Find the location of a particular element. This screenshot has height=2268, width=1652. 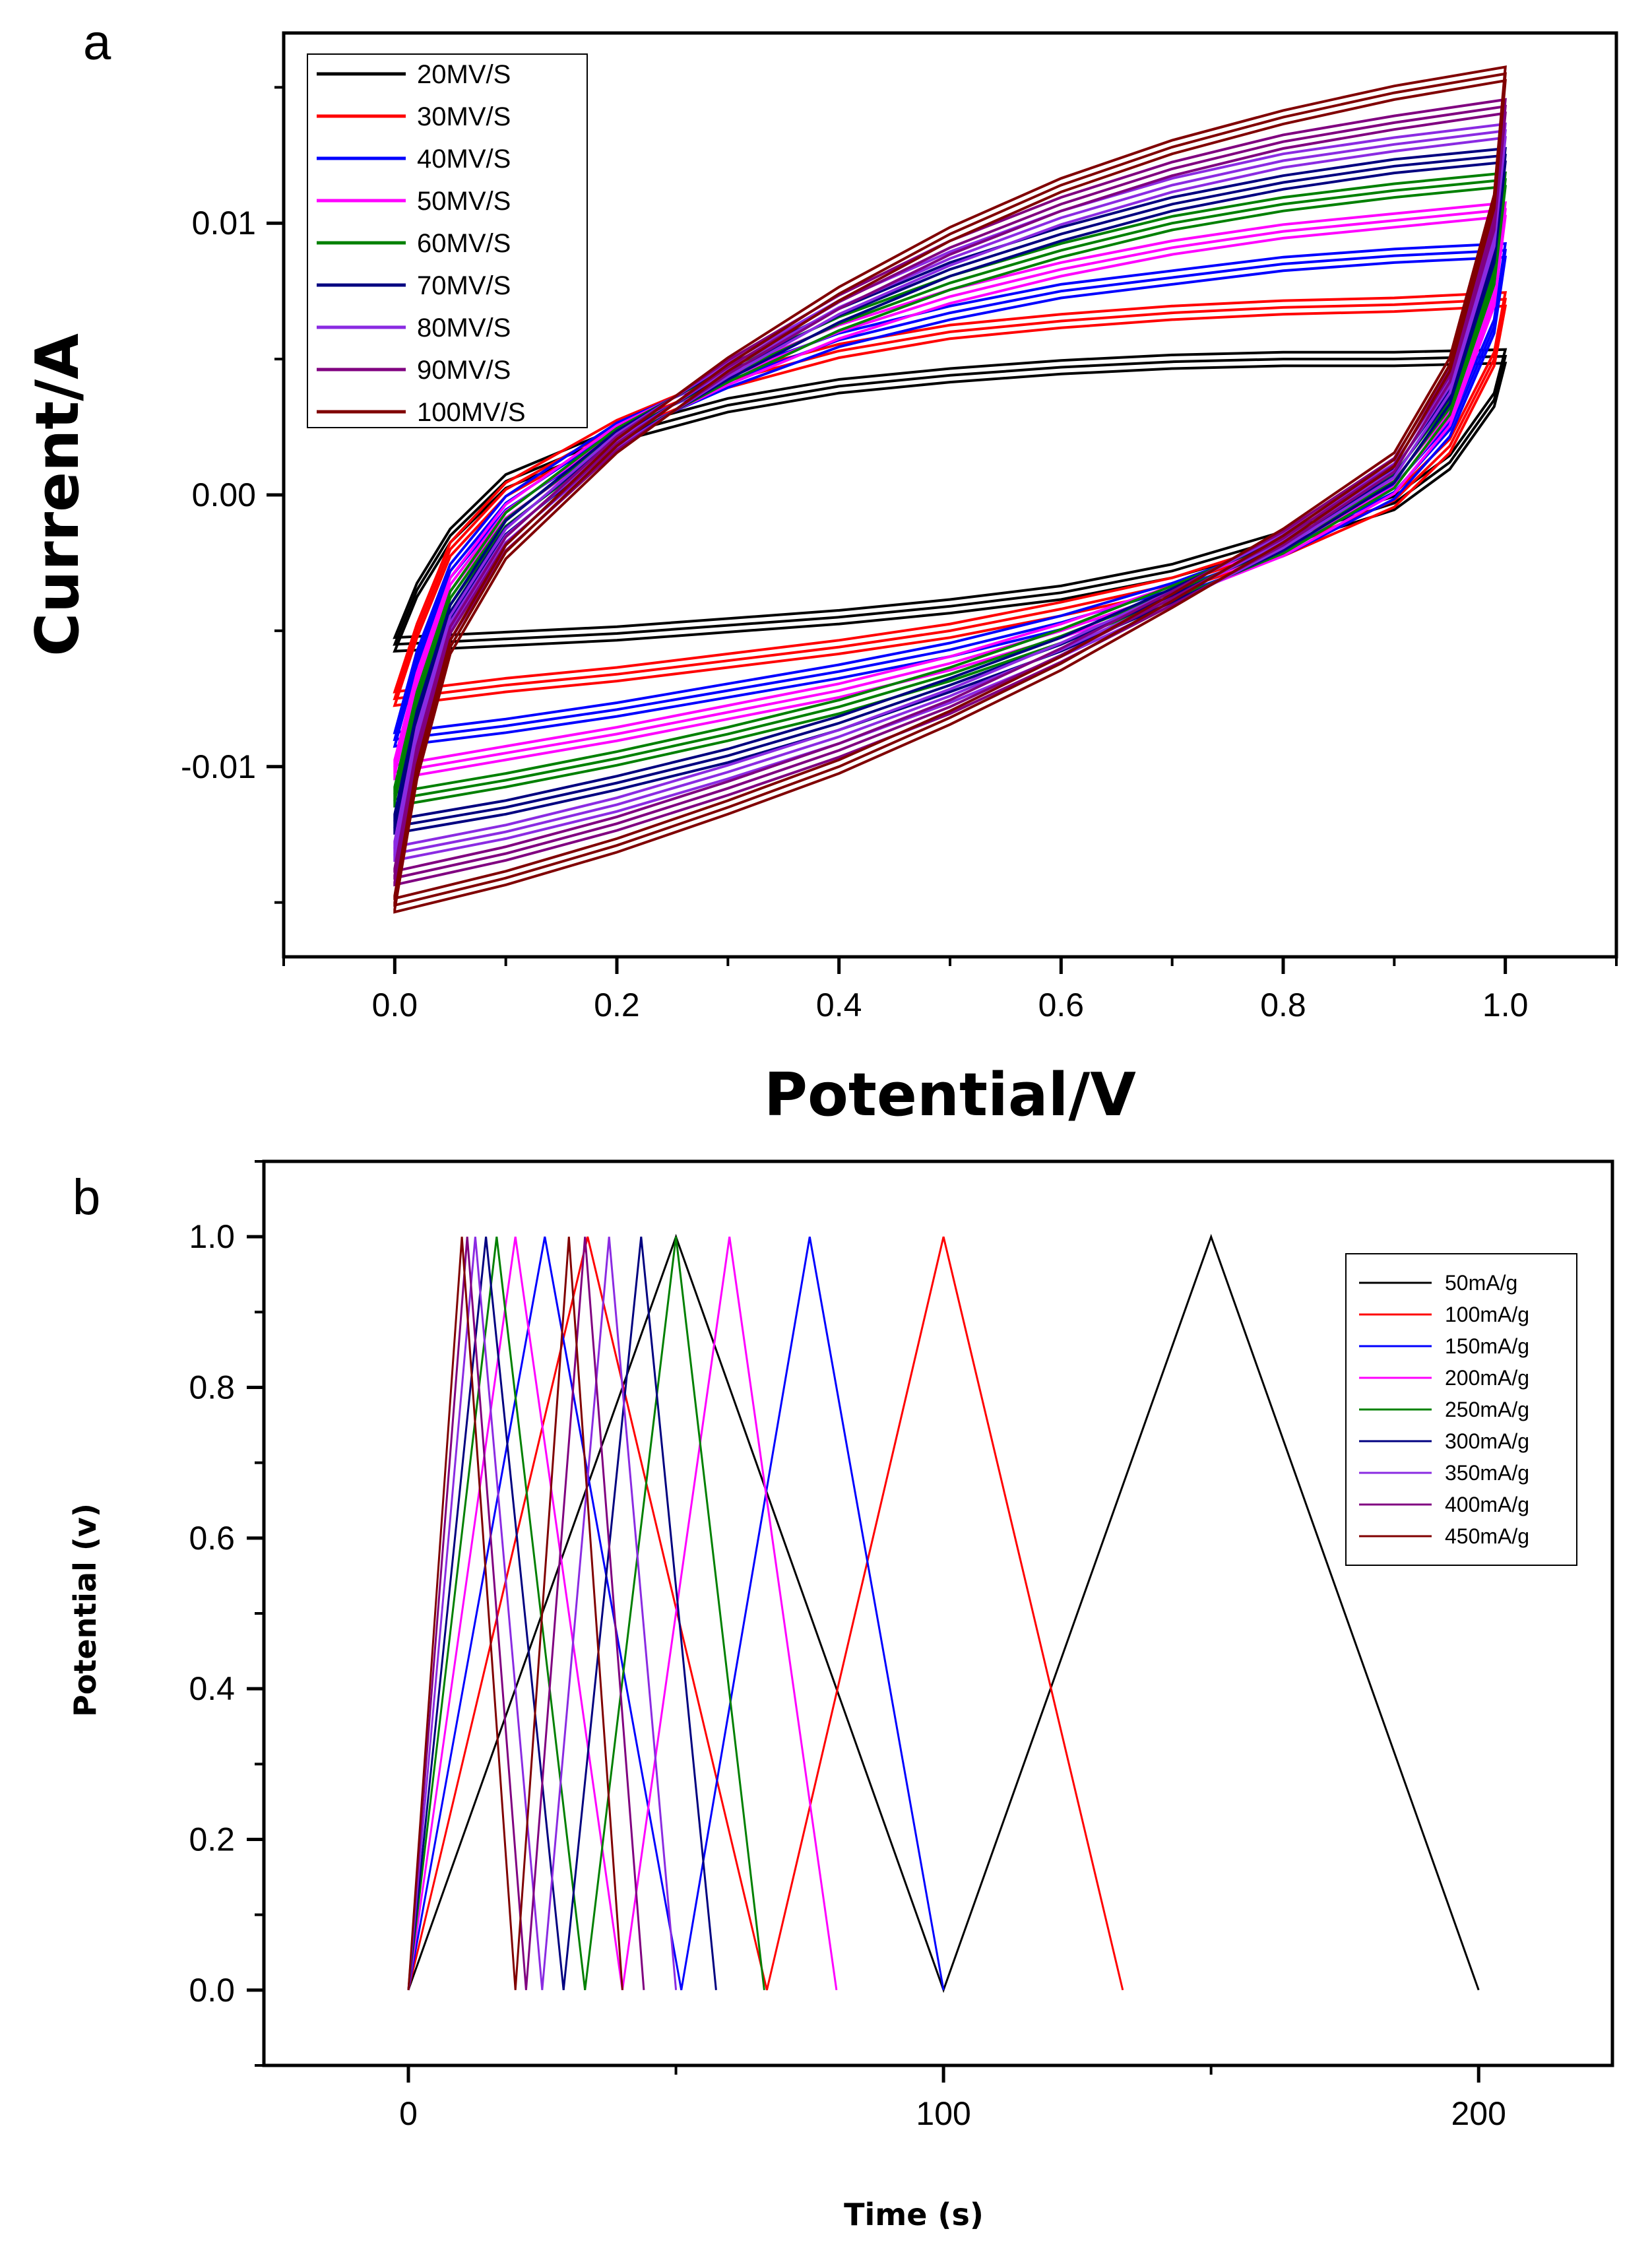

panel-a-x-tick-label: 0.2 is located at coordinates (617, 1005).